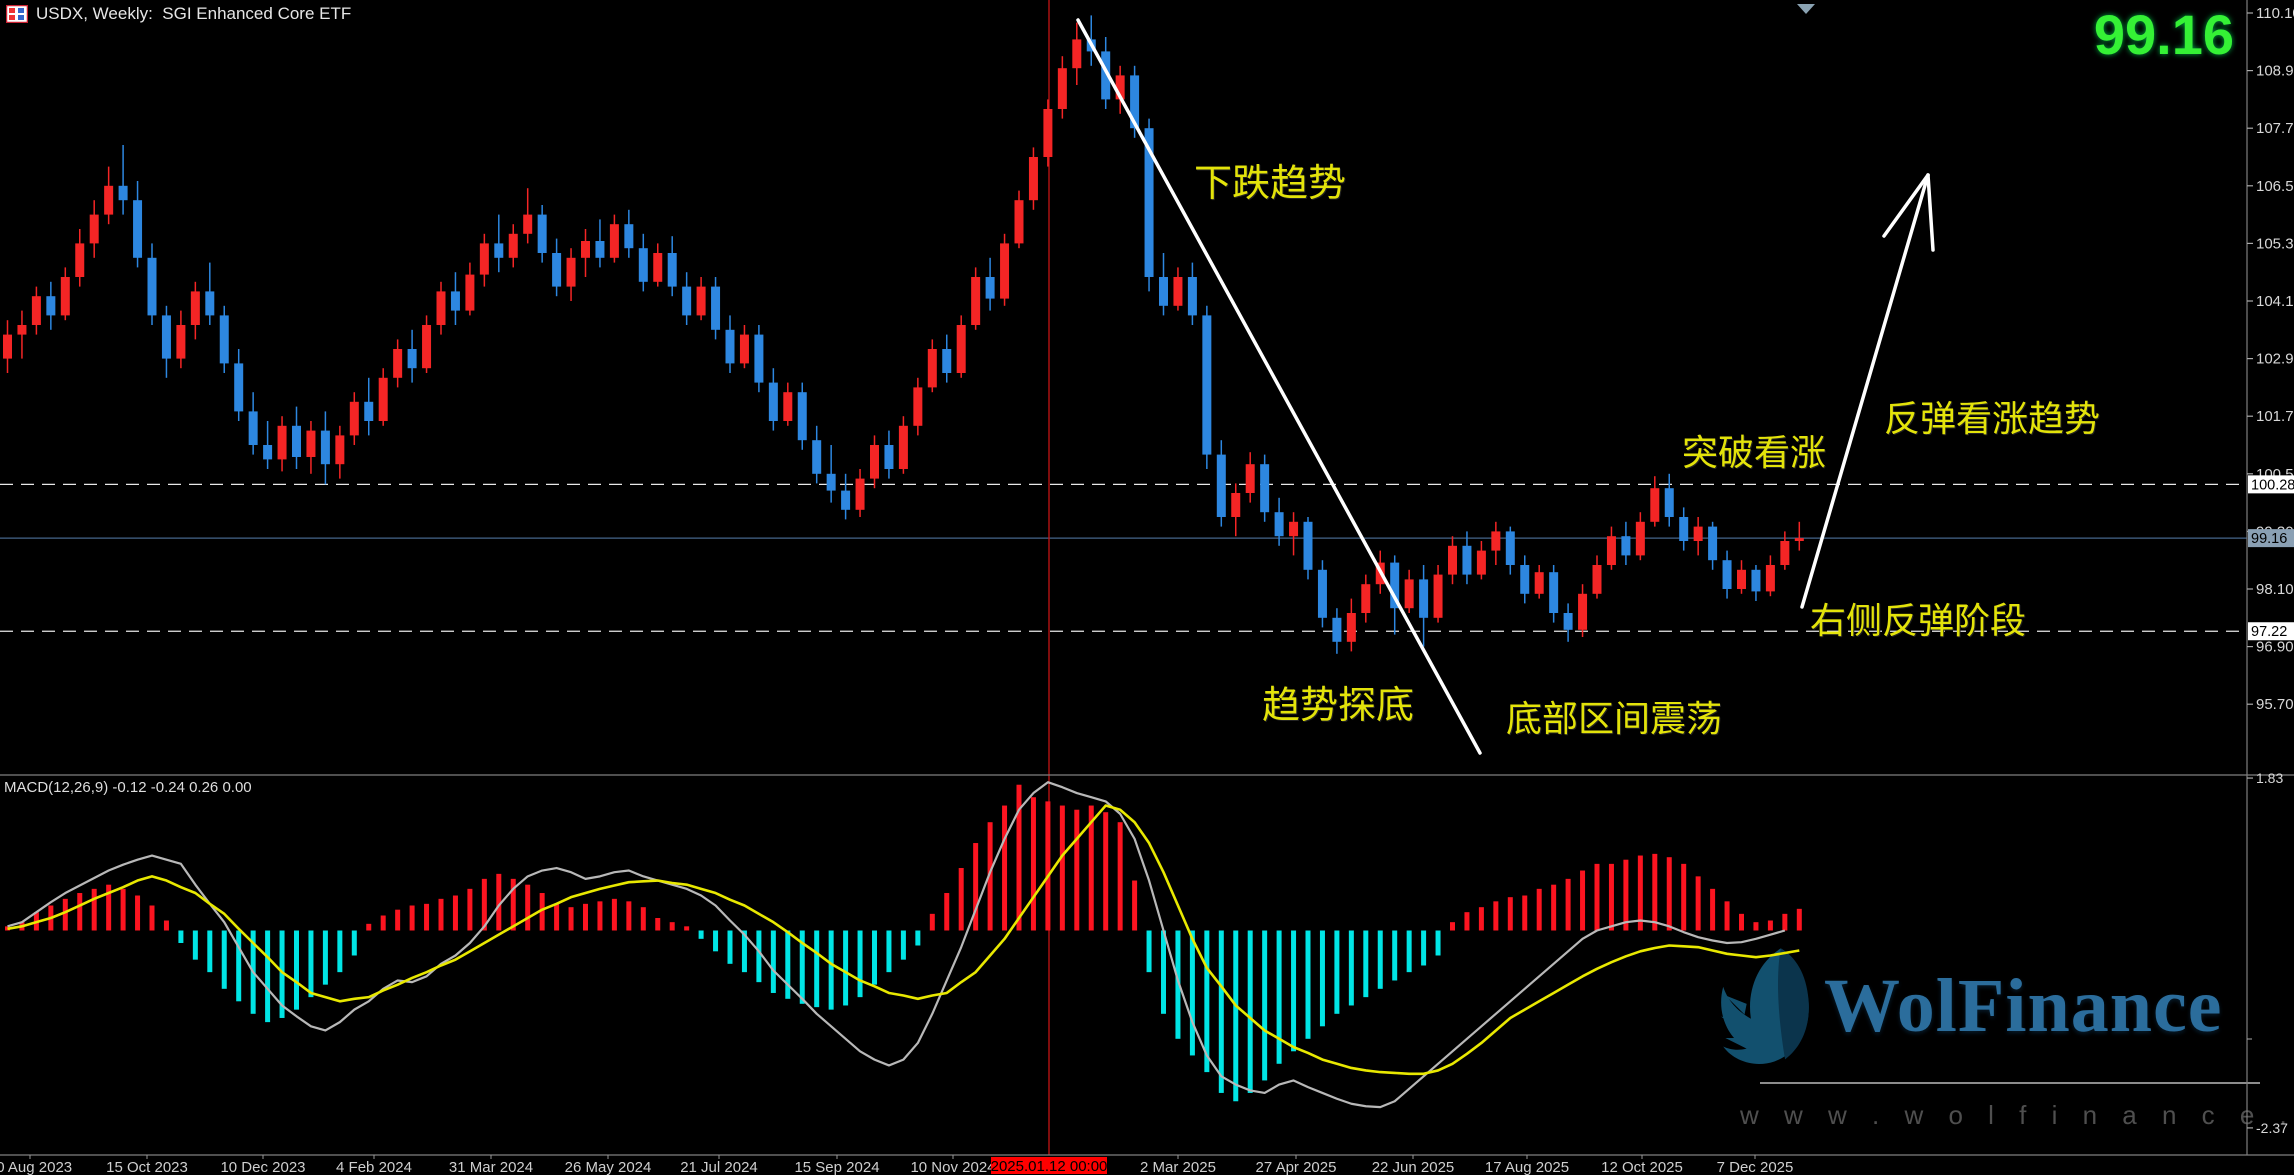  What do you see at coordinates (2272, 1128) in the screenshot?
I see `macd-axis-label: -2.37` at bounding box center [2272, 1128].